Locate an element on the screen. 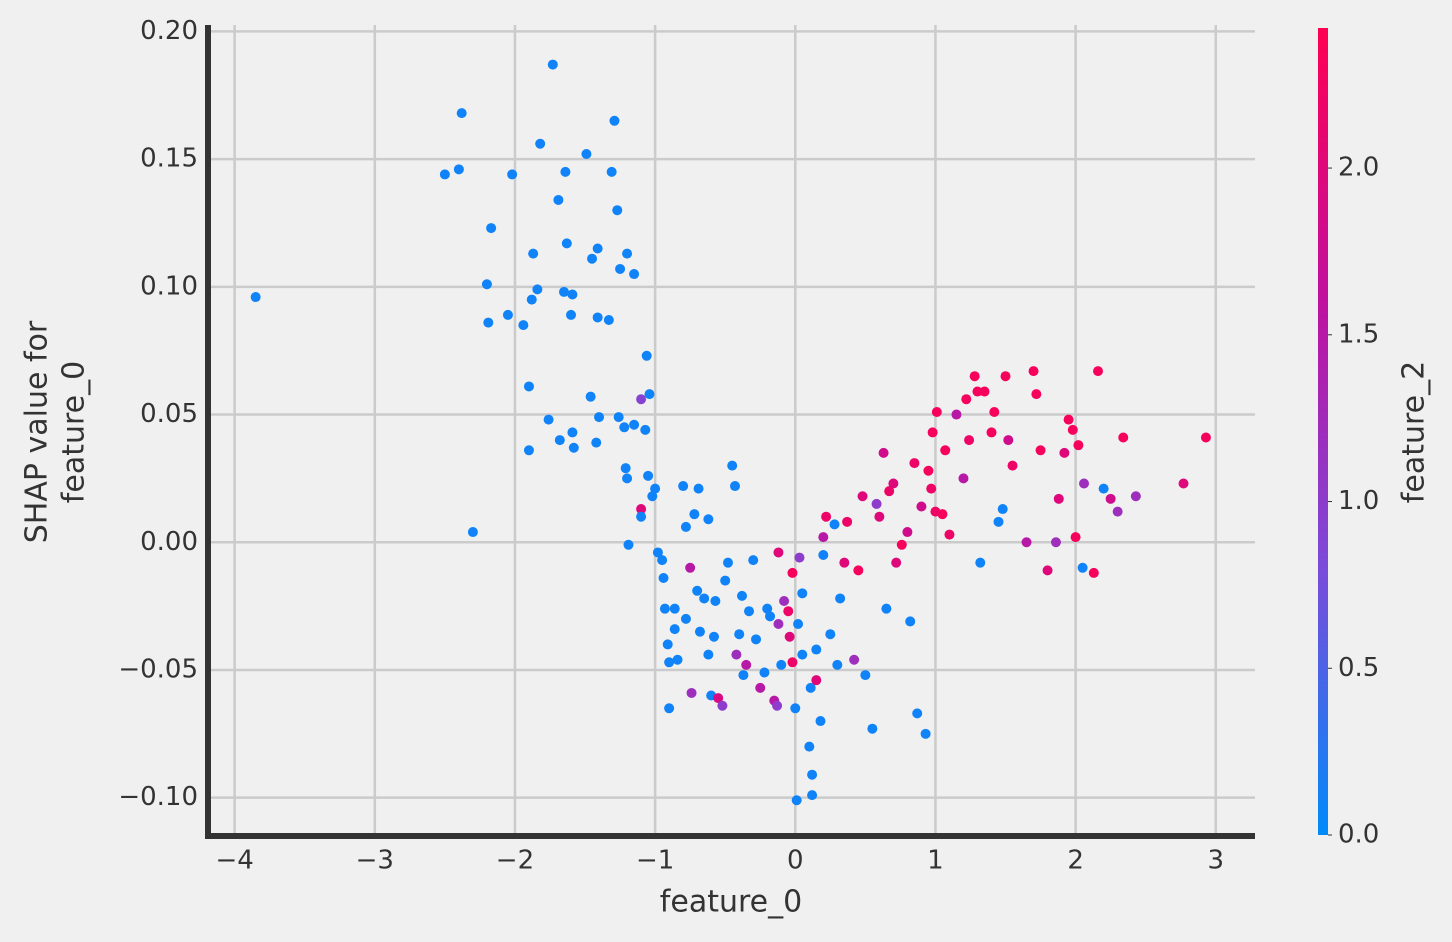 This screenshot has height=942, width=1452. colorbar-tick-label: 1.0 is located at coordinates (1358, 501).